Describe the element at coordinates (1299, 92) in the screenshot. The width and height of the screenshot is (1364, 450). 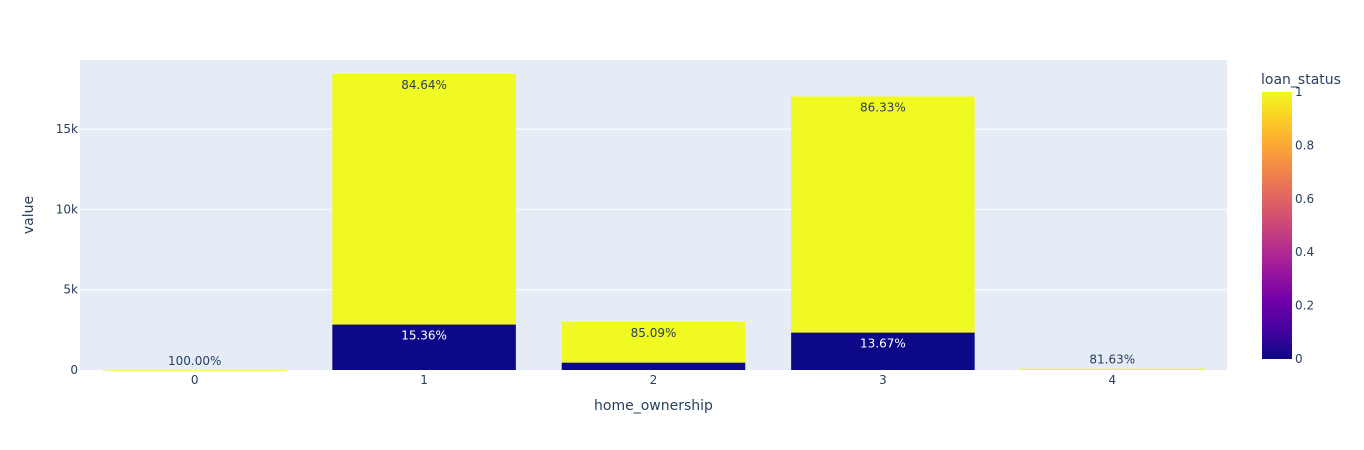
I see `colorbar-tick-label: 1` at that location.